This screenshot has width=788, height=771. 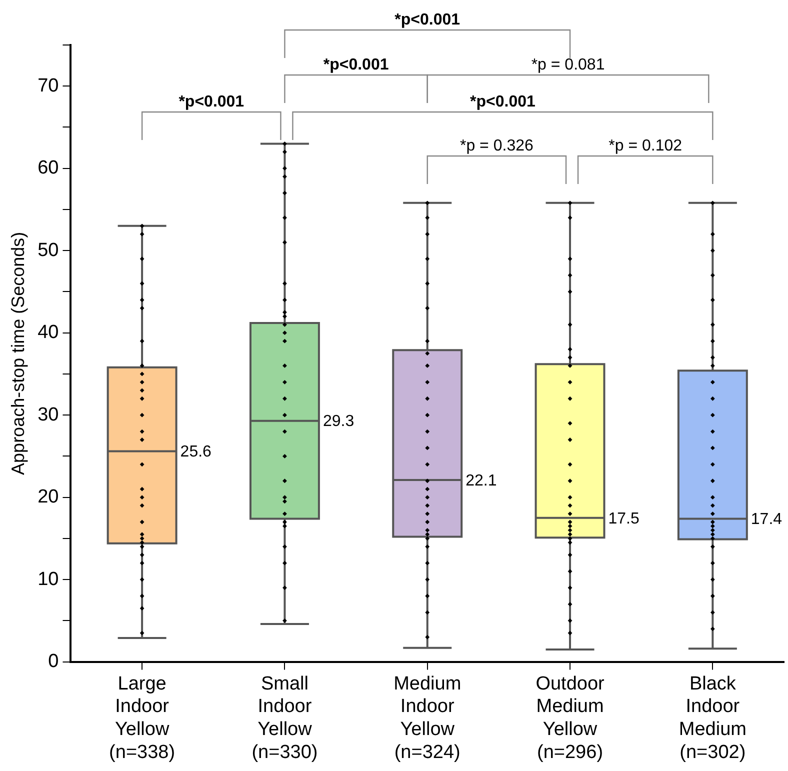 I want to click on x-tick-label: Black Indoor Medium (n=302), so click(x=712, y=718).